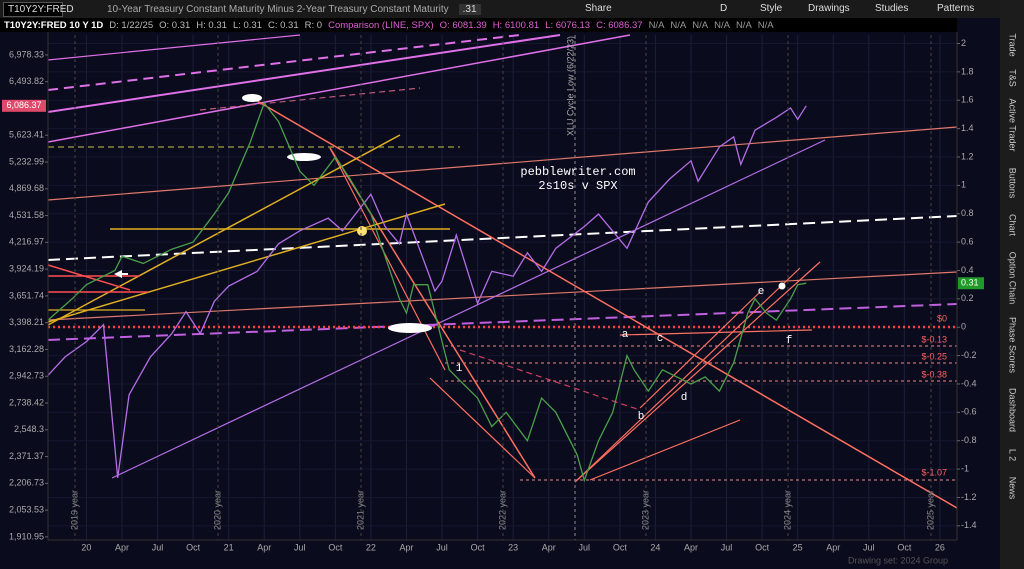  I want to click on fib-label: $-0.25, so click(934, 356).